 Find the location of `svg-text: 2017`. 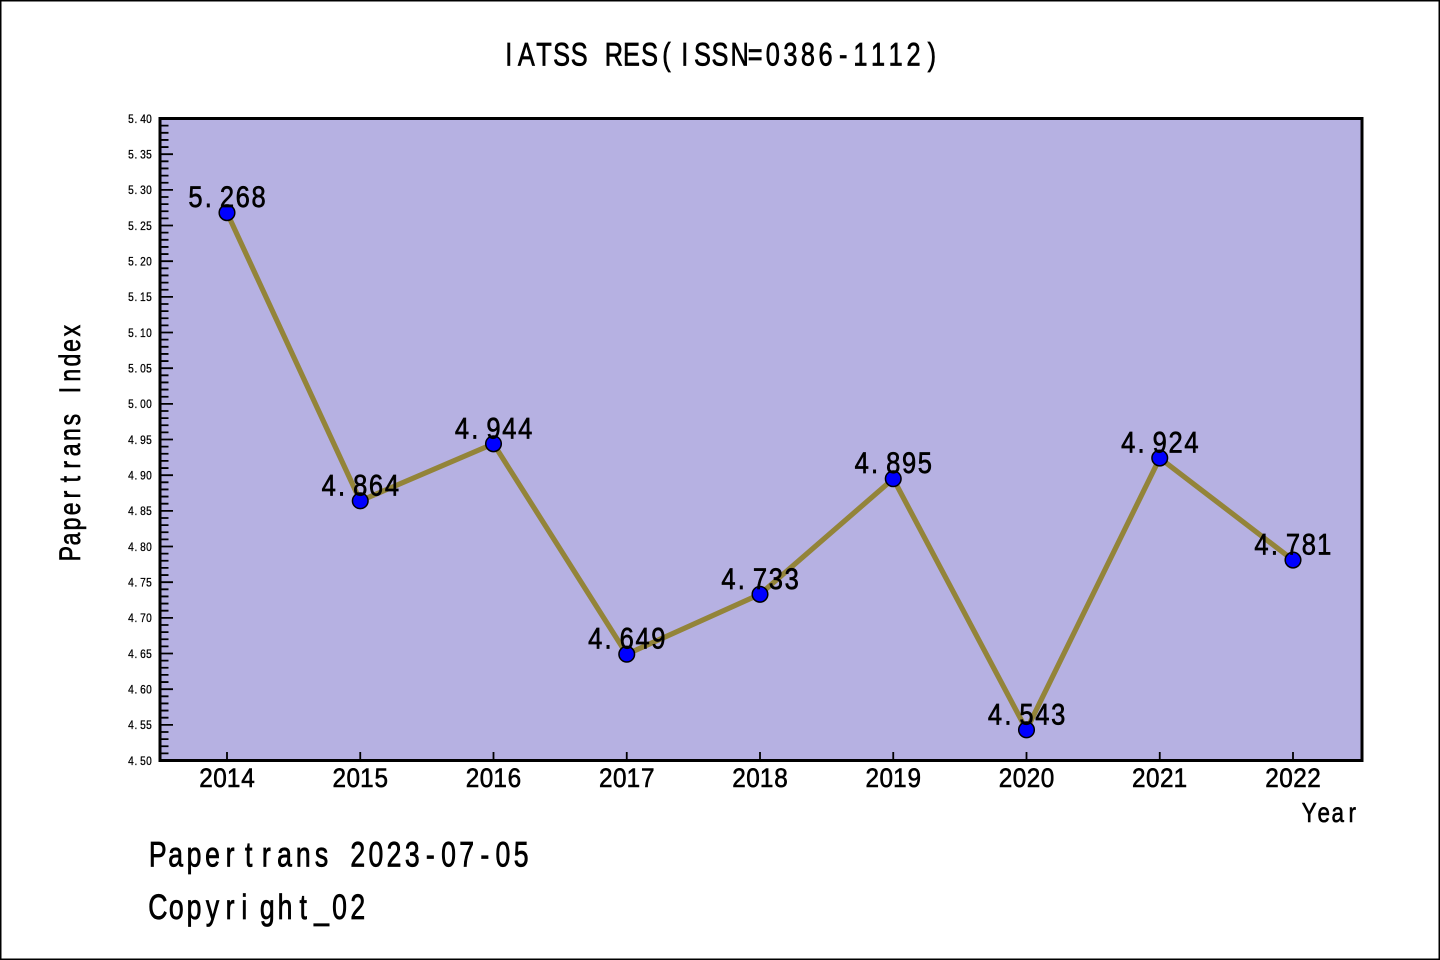

svg-text: 2017 is located at coordinates (626, 778).